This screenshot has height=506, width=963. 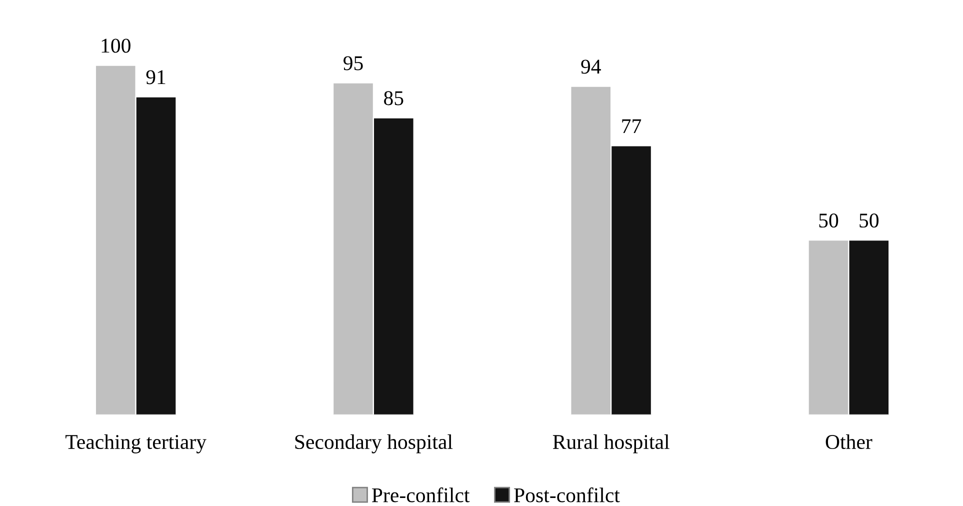 I want to click on x-tick-label: Secondary hospital, so click(x=374, y=444).